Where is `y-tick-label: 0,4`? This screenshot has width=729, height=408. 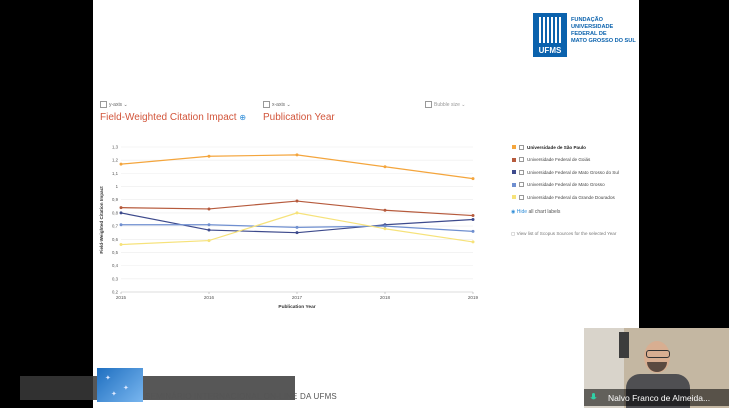 y-tick-label: 0,4 is located at coordinates (115, 265).